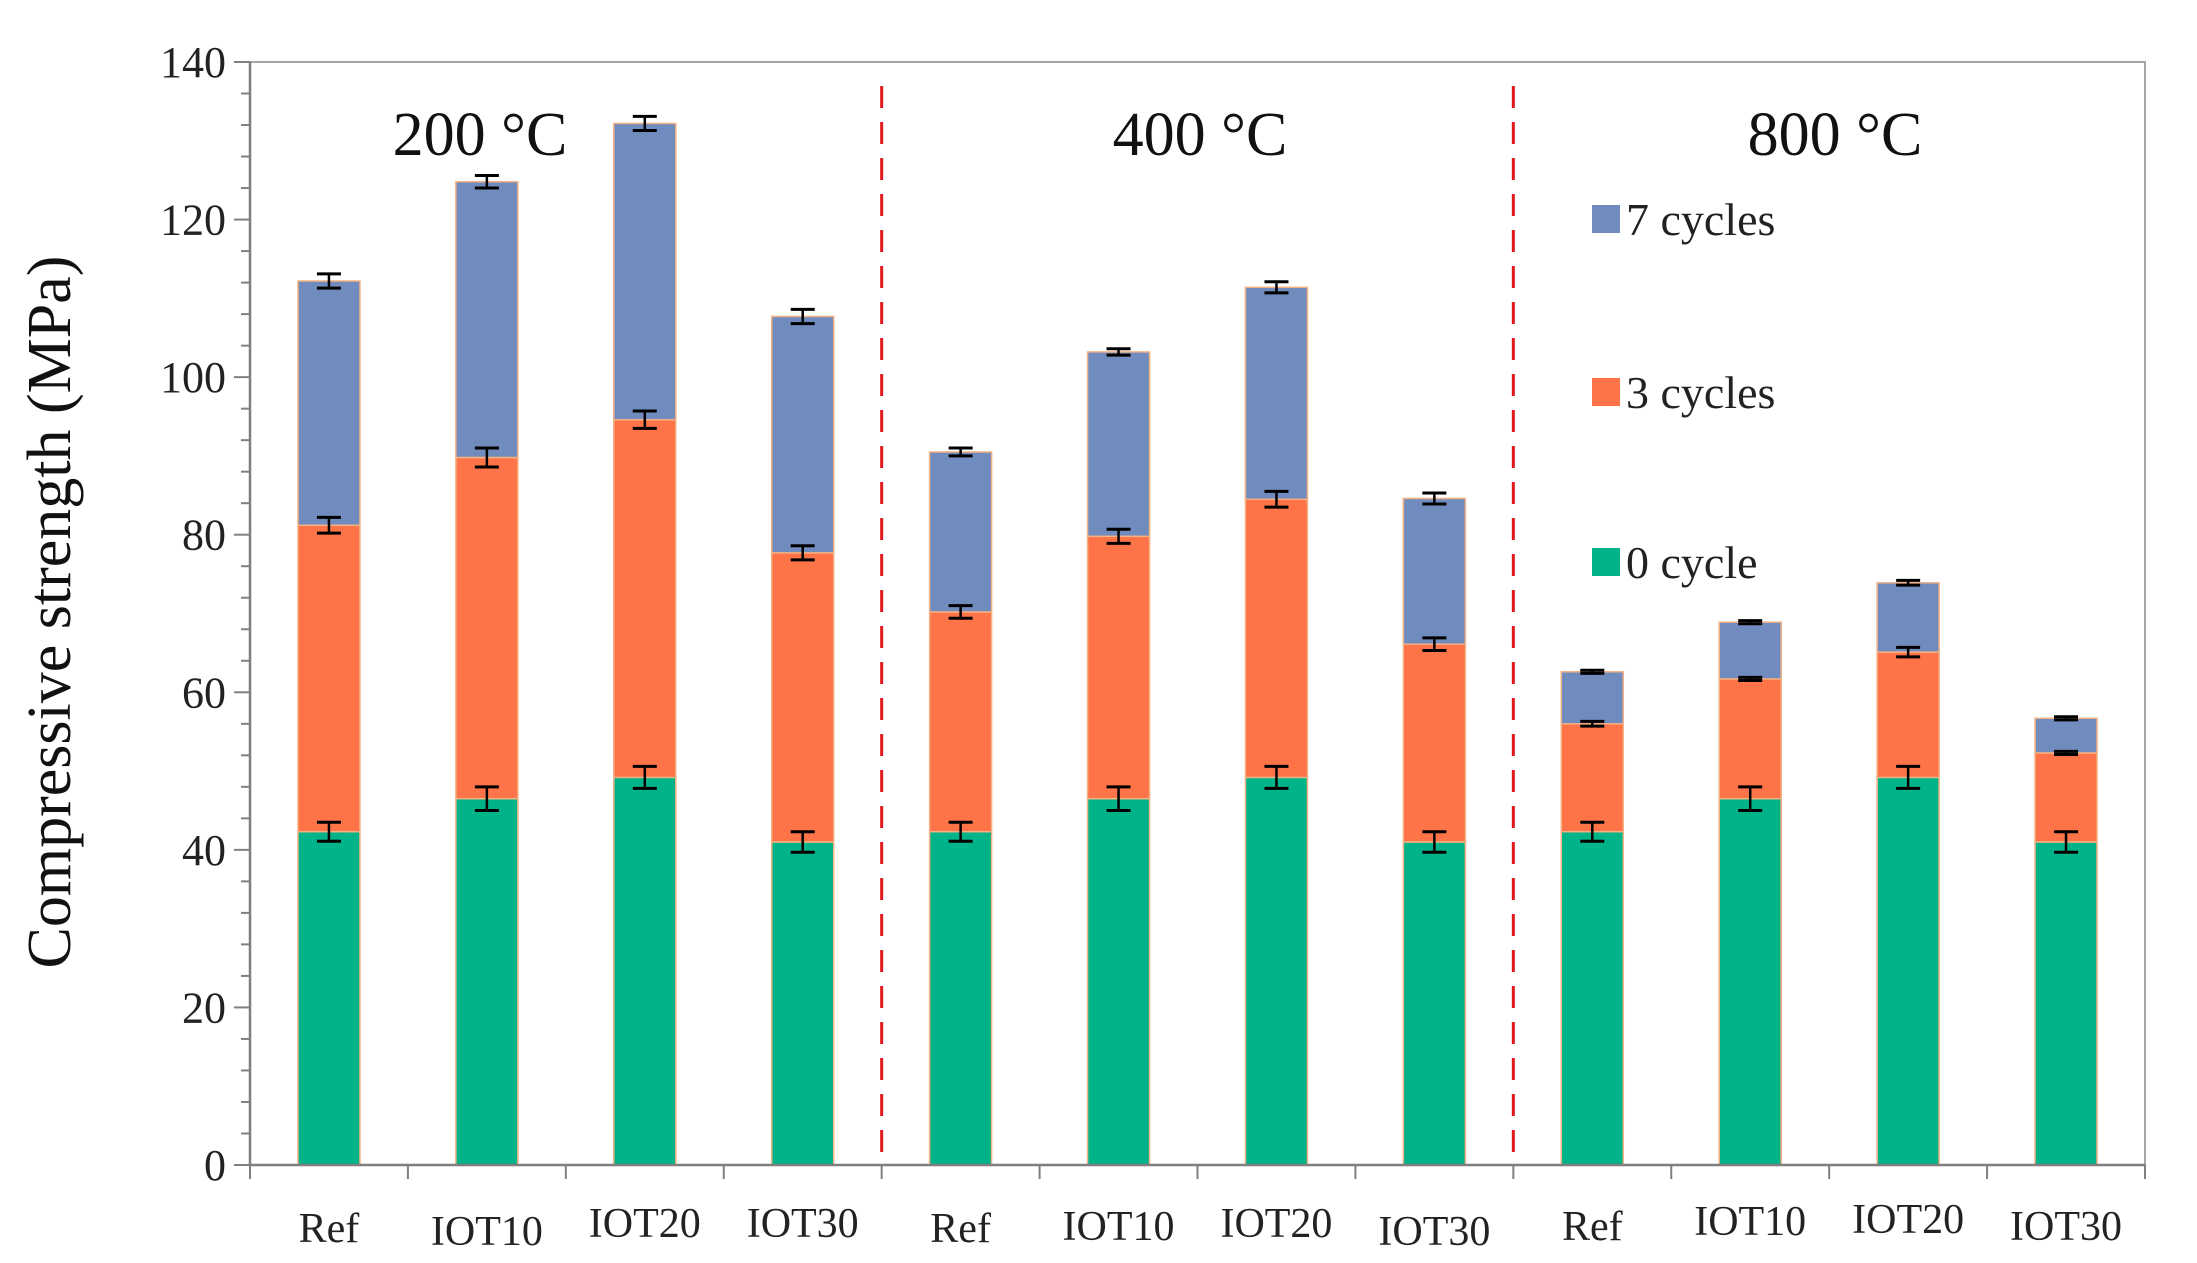 This screenshot has width=2197, height=1263. Describe the element at coordinates (1835, 135) in the screenshot. I see `group-title: 800 °C` at that location.